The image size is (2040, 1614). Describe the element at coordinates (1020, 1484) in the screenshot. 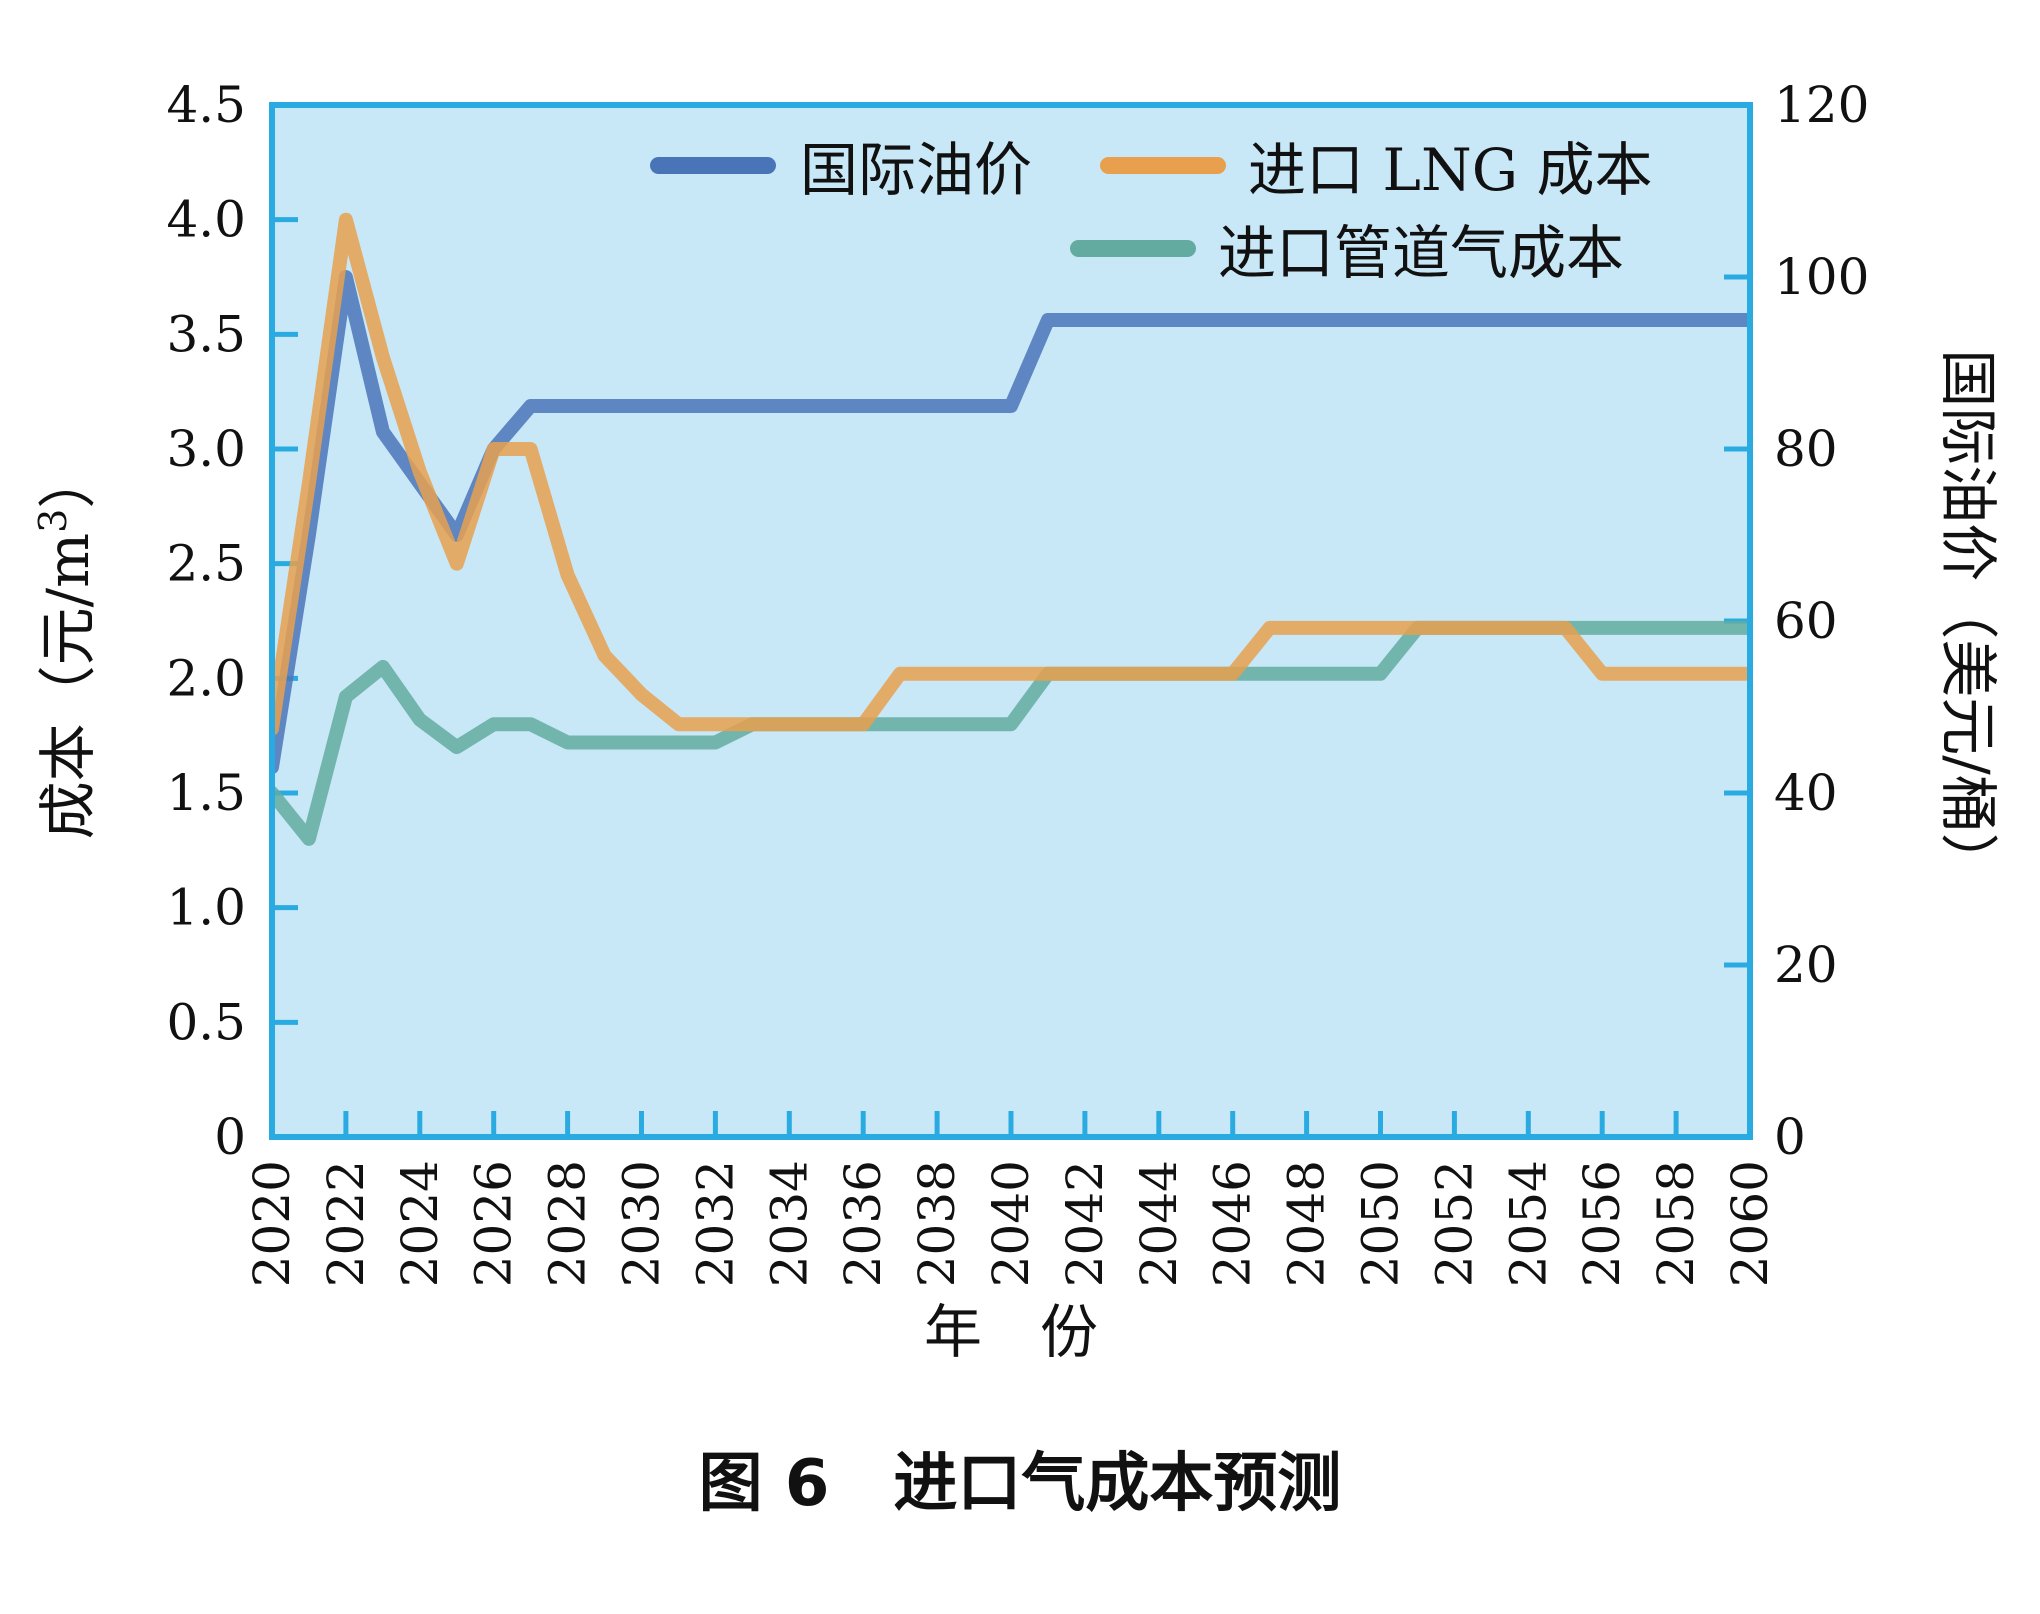

I see `figure-caption: 图 6 进口气成本预测` at that location.